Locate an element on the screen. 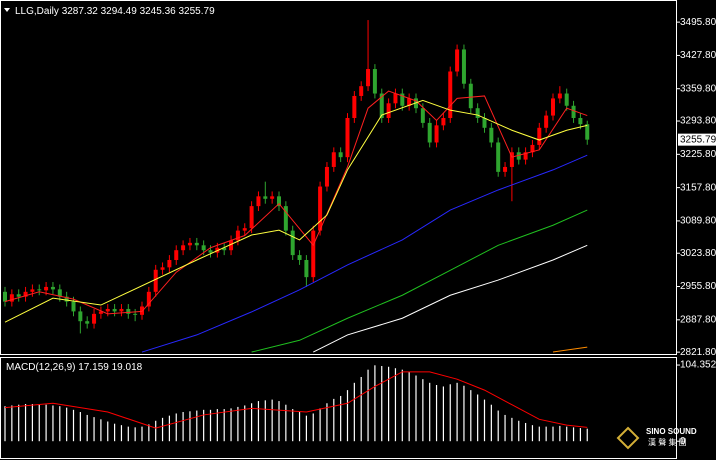 Image resolution: width=716 pixels, height=460 pixels. y-tick-label: 2955.80 is located at coordinates (698, 286).